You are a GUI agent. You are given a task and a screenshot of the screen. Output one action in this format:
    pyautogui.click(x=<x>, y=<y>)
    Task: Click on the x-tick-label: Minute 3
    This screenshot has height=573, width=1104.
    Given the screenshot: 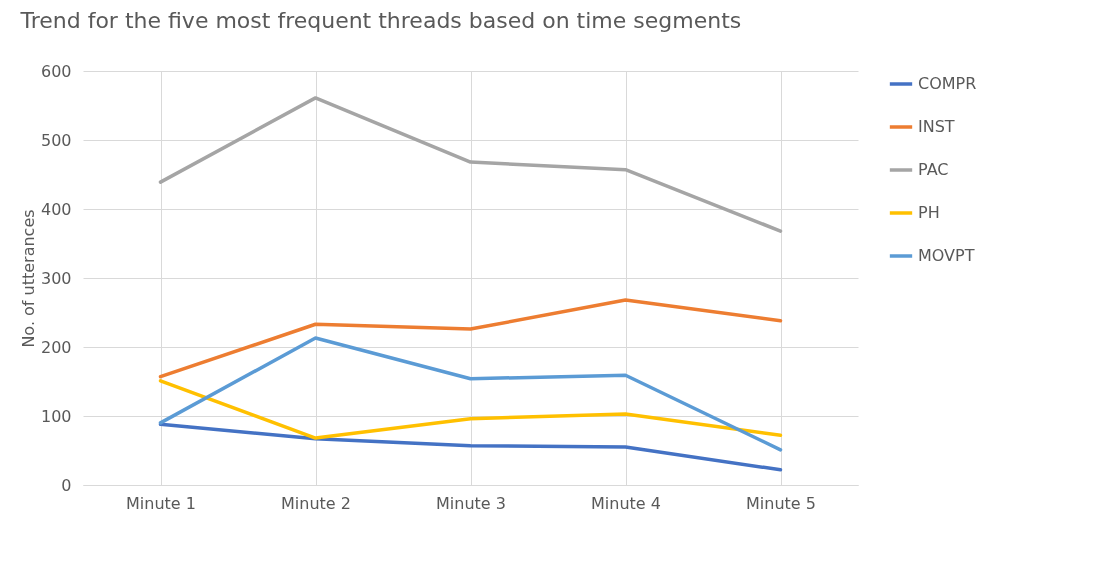 What is the action you would take?
    pyautogui.click(x=471, y=503)
    